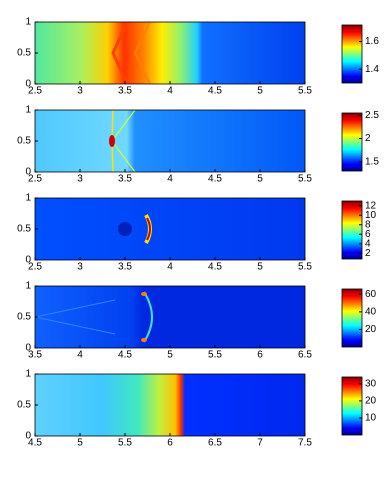 The image size is (392, 491). I want to click on x-tick-label: 7, so click(260, 443).